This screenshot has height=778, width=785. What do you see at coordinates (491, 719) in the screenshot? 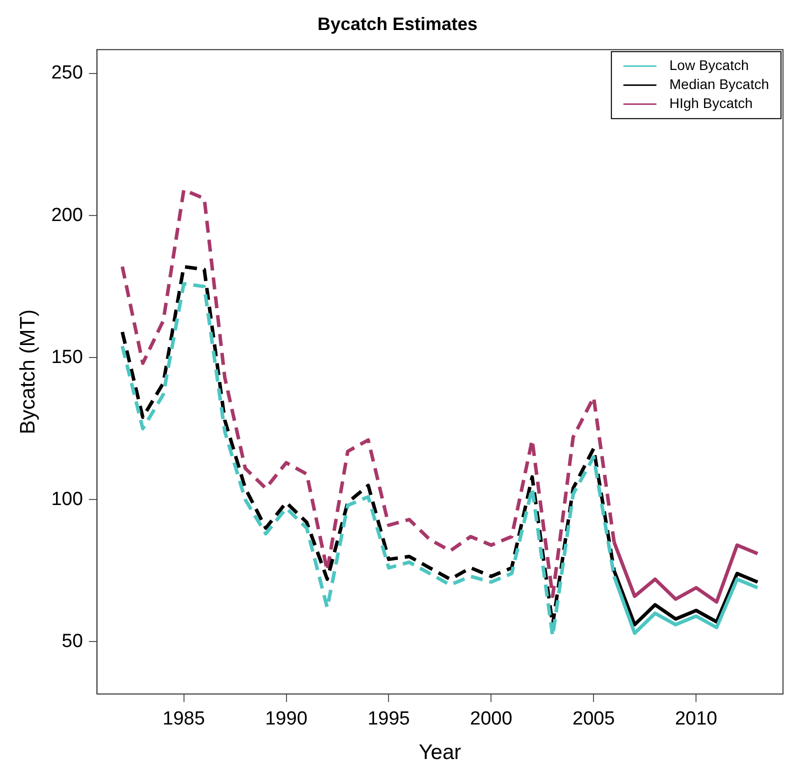
I see `x-tick-label: 2000` at bounding box center [491, 719].